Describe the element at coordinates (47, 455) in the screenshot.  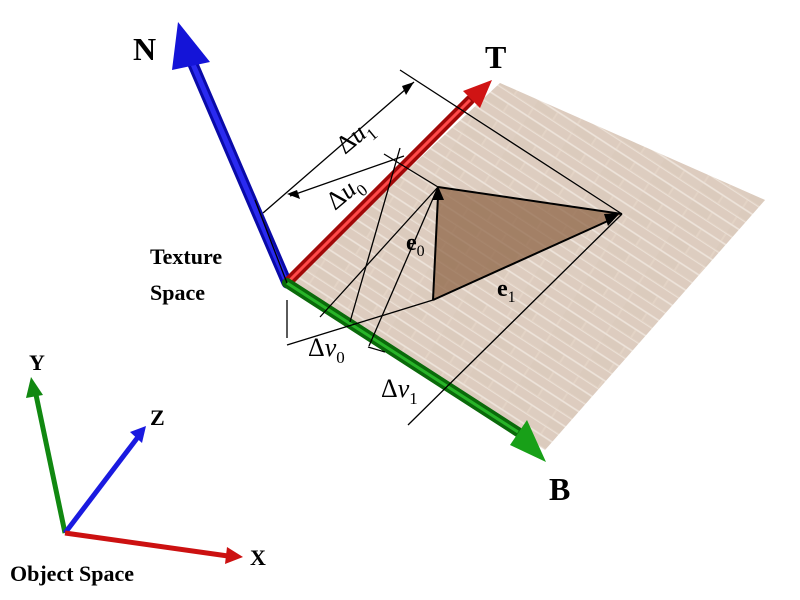
I see `object-y-axis-arrow` at that location.